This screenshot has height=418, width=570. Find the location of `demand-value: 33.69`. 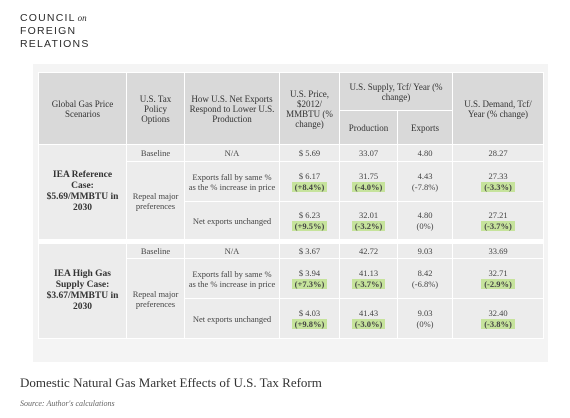

demand-value: 33.69 is located at coordinates (498, 251).